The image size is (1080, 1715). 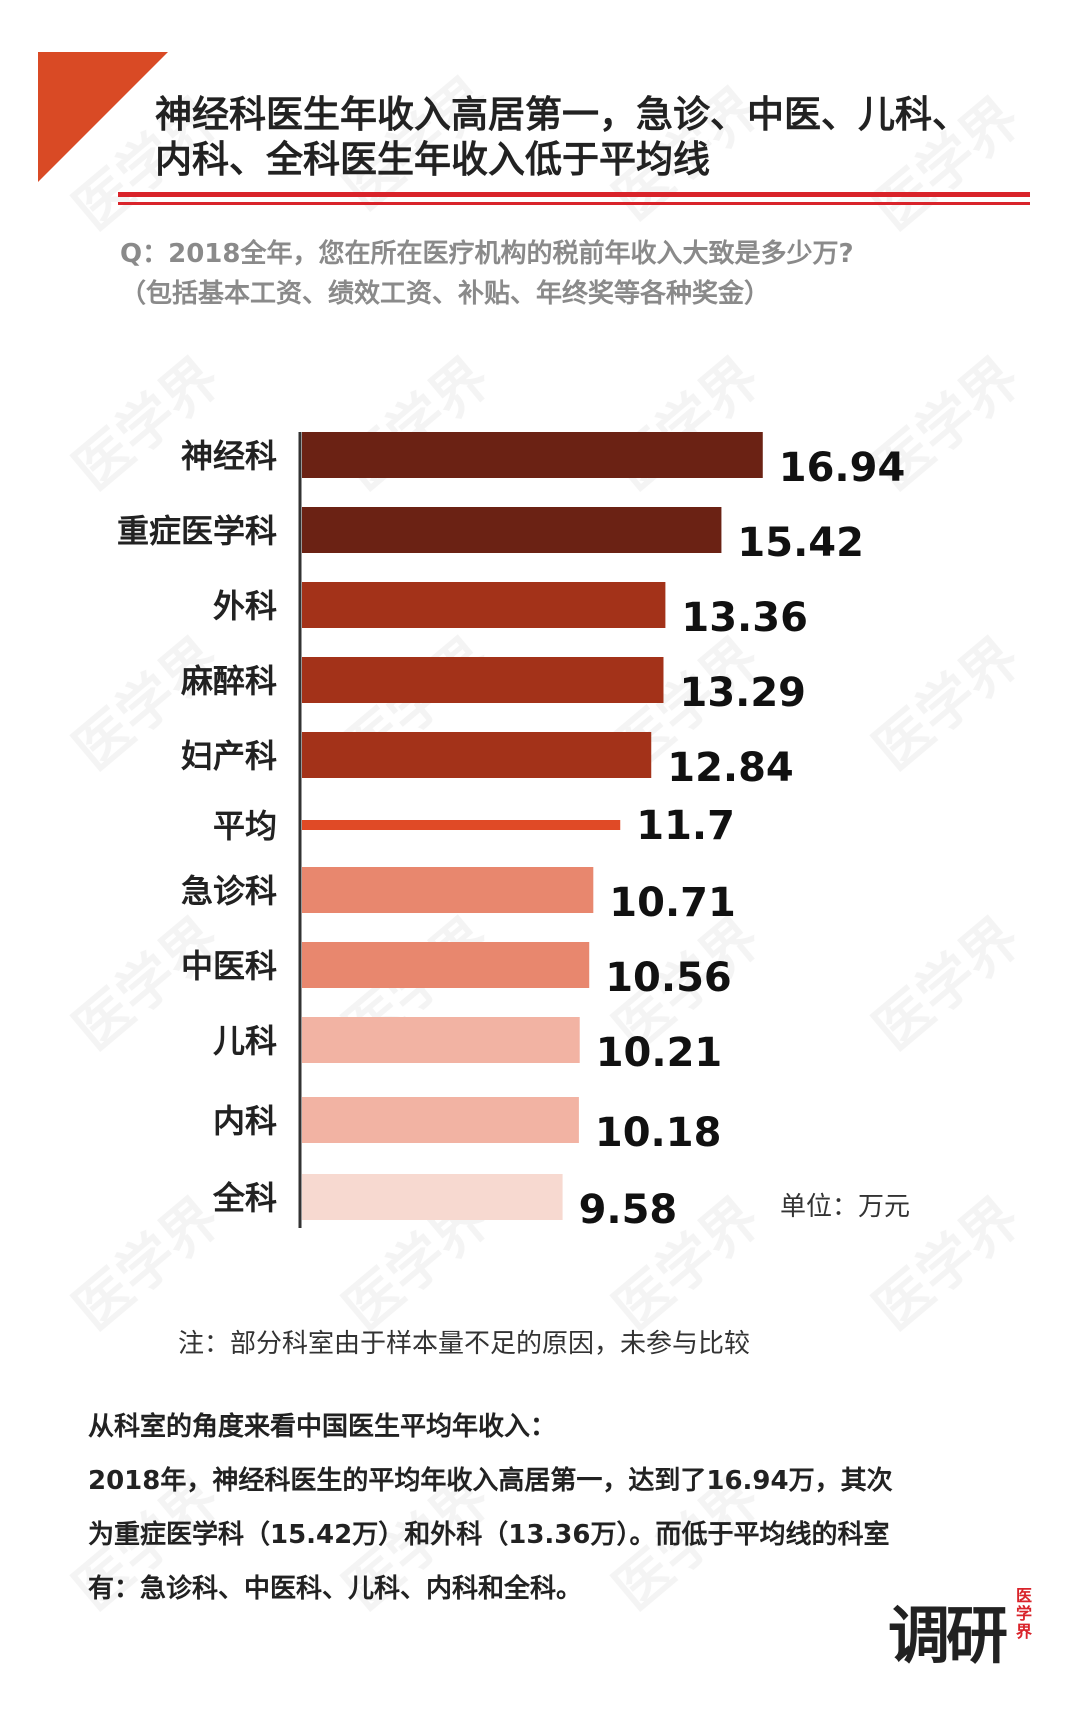 I want to click on question-line-1: Q：2018全年，您在所在医疗机构的税前年收入大致是多少万?, so click(x=487, y=254).